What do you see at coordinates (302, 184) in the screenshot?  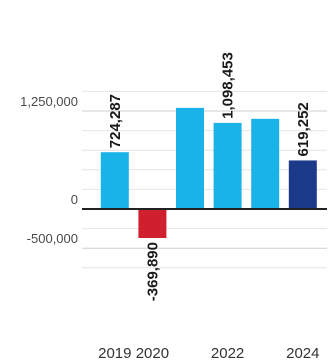 I see `bar-2024` at bounding box center [302, 184].